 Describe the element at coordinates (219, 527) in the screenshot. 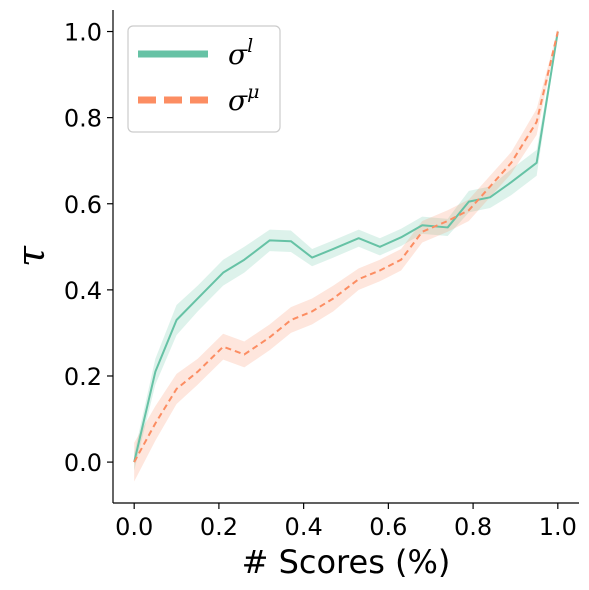

I see `x-tick-label: 0.2` at that location.